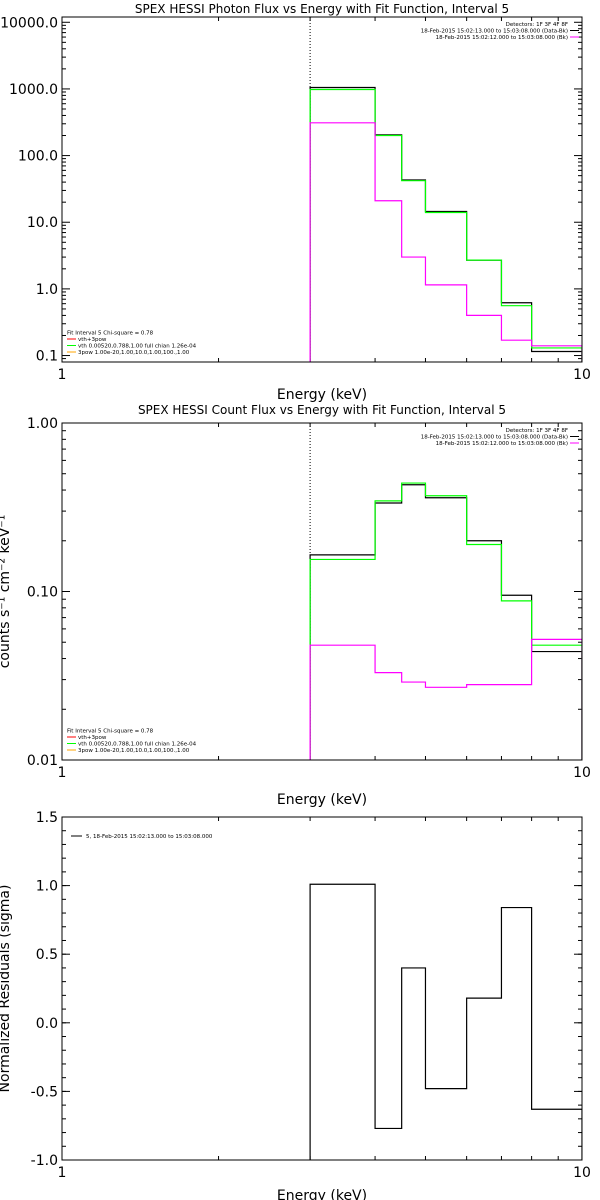 The height and width of the screenshot is (1200, 600). Describe the element at coordinates (47, 818) in the screenshot. I see `y-tick-label: 1.5` at that location.